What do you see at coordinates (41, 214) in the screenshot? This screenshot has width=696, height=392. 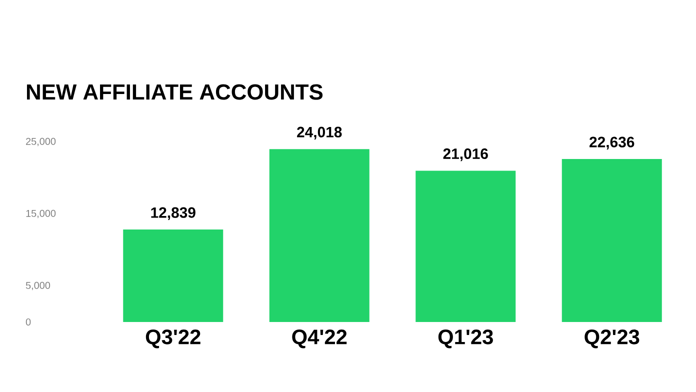 I see `y-tick-label: 15,000` at bounding box center [41, 214].